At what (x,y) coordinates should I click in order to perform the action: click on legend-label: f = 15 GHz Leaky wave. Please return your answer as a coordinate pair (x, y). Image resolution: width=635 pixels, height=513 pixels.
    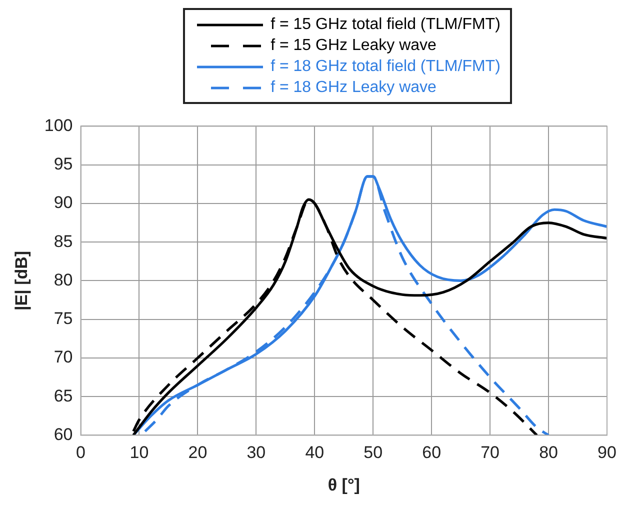
    Looking at the image, I should click on (353, 45).